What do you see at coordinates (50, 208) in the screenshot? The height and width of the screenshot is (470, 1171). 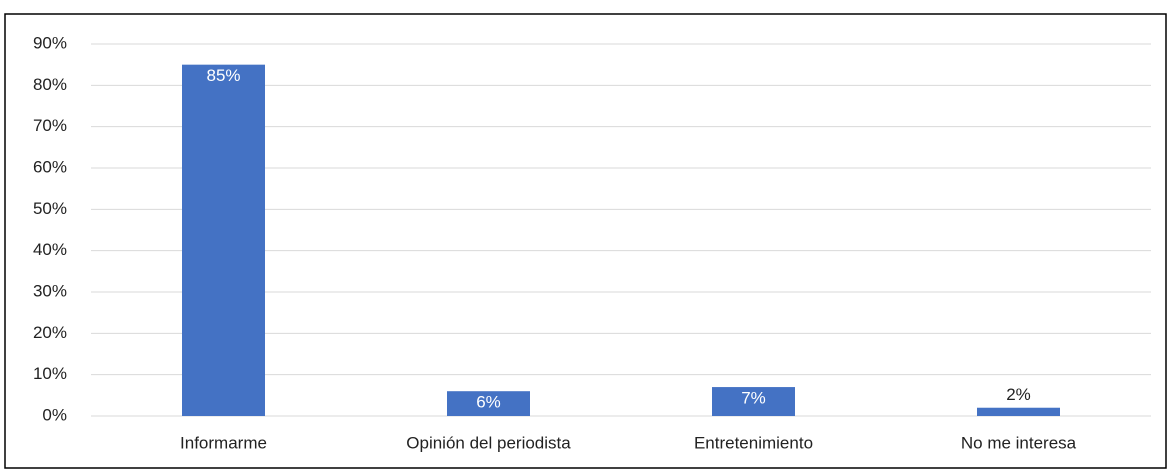 I see `y-tick-label: 50%` at bounding box center [50, 208].